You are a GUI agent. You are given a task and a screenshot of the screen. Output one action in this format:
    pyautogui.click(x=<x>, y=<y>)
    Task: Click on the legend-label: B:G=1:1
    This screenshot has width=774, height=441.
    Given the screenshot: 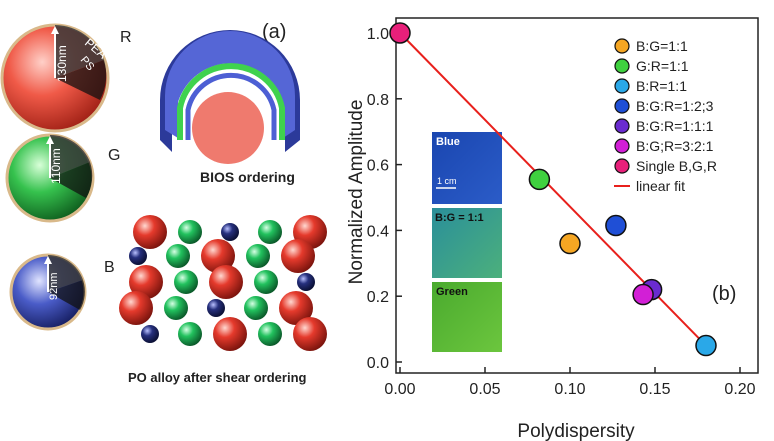 What is the action you would take?
    pyautogui.click(x=662, y=46)
    